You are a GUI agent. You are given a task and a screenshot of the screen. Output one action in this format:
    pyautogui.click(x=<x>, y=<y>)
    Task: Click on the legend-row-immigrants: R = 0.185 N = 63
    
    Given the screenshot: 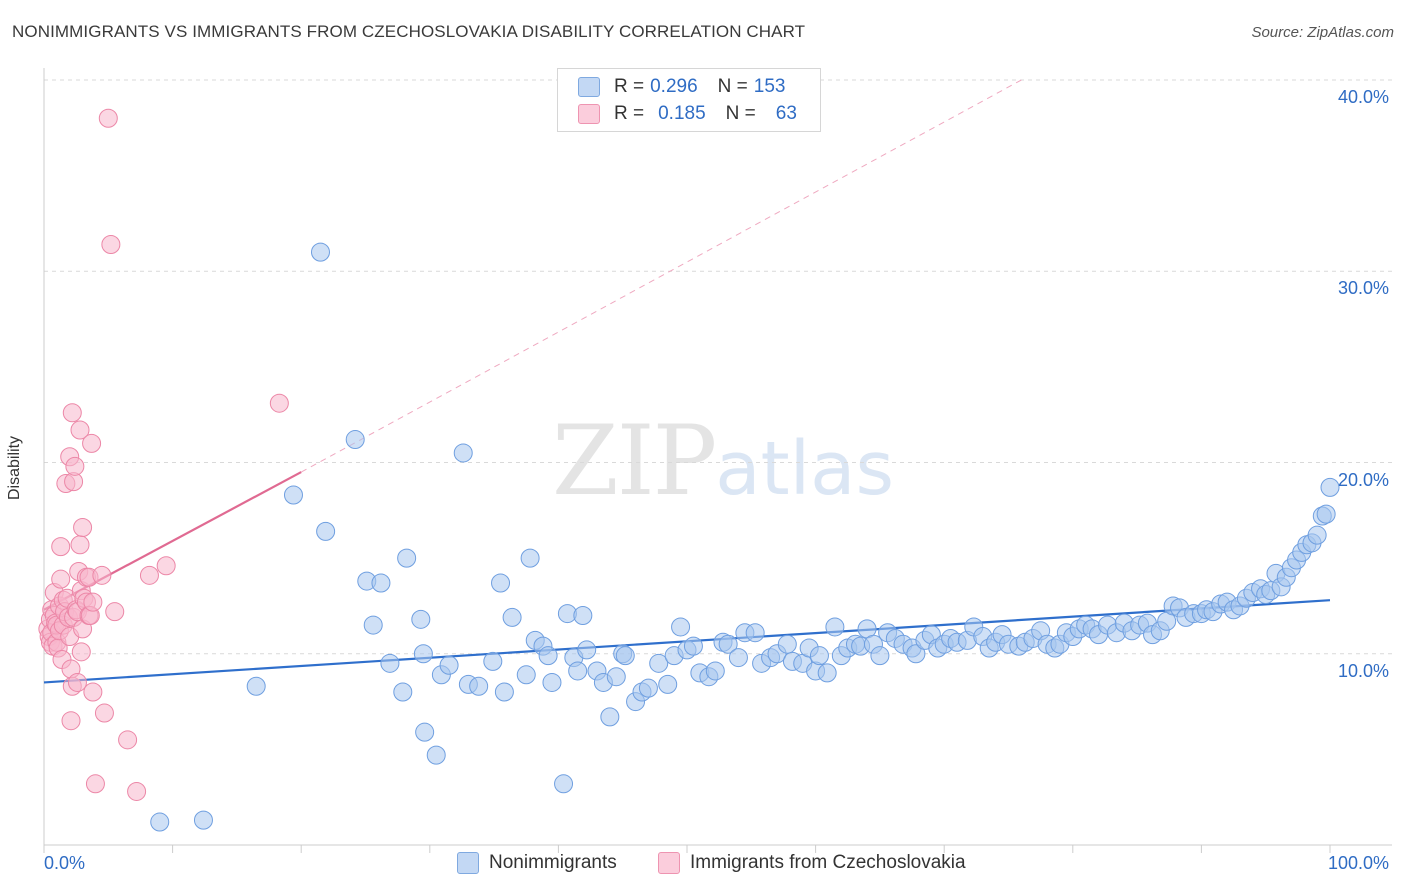 What is the action you would take?
    pyautogui.click(x=687, y=114)
    